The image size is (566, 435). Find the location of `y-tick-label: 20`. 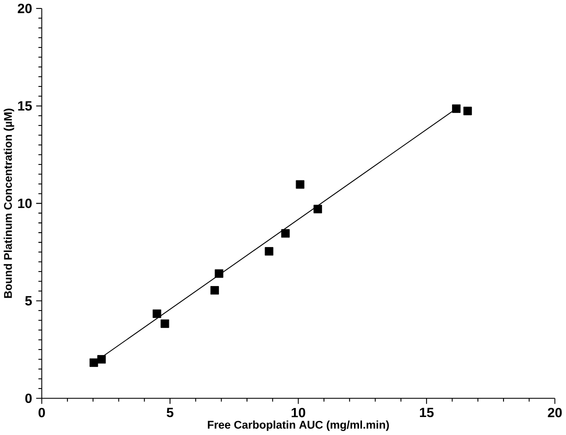

y-tick-label: 20 is located at coordinates (25, 9).